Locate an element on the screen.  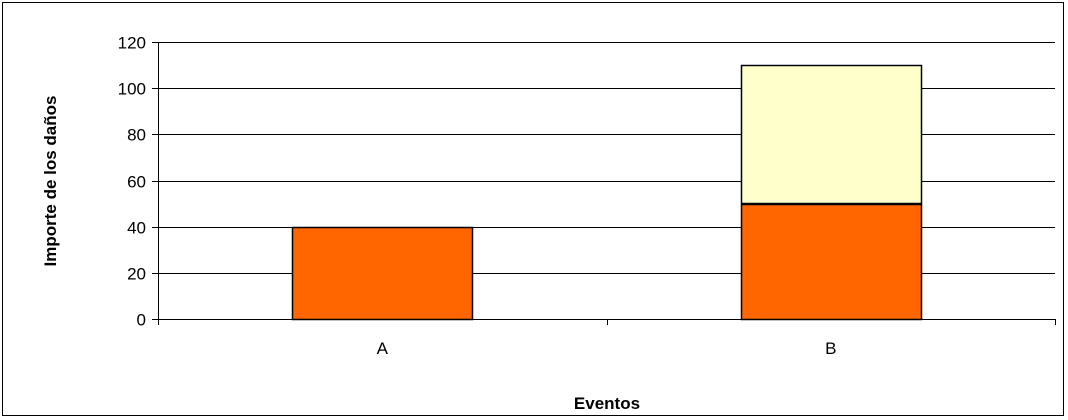
y-tick-label: 100 is located at coordinates (132, 89).